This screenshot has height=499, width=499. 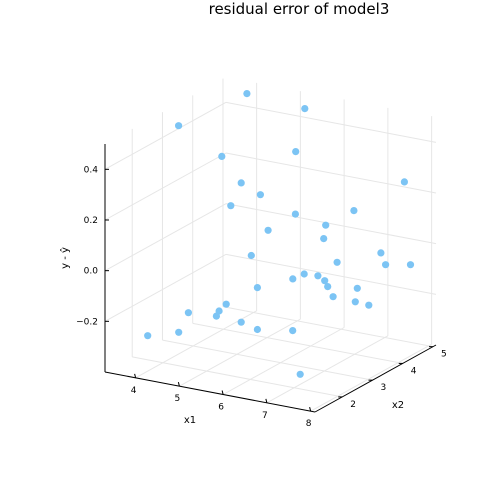 What do you see at coordinates (265, 416) in the screenshot?
I see `x-tick-label: 7` at bounding box center [265, 416].